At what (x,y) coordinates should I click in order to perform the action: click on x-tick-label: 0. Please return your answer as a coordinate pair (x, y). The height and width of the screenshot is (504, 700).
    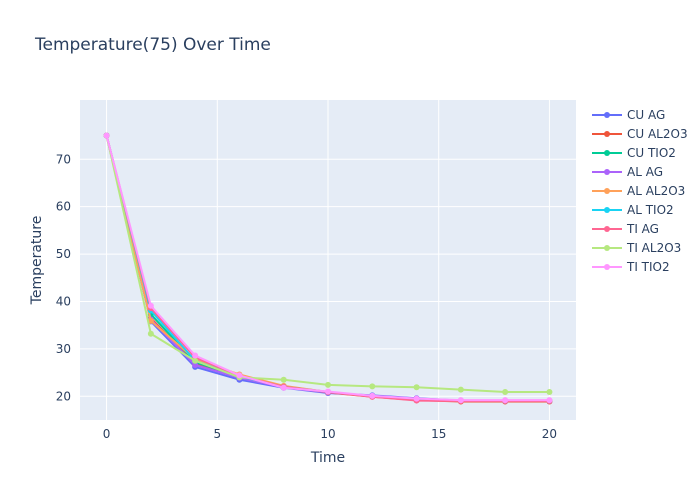
    Looking at the image, I should click on (107, 434).